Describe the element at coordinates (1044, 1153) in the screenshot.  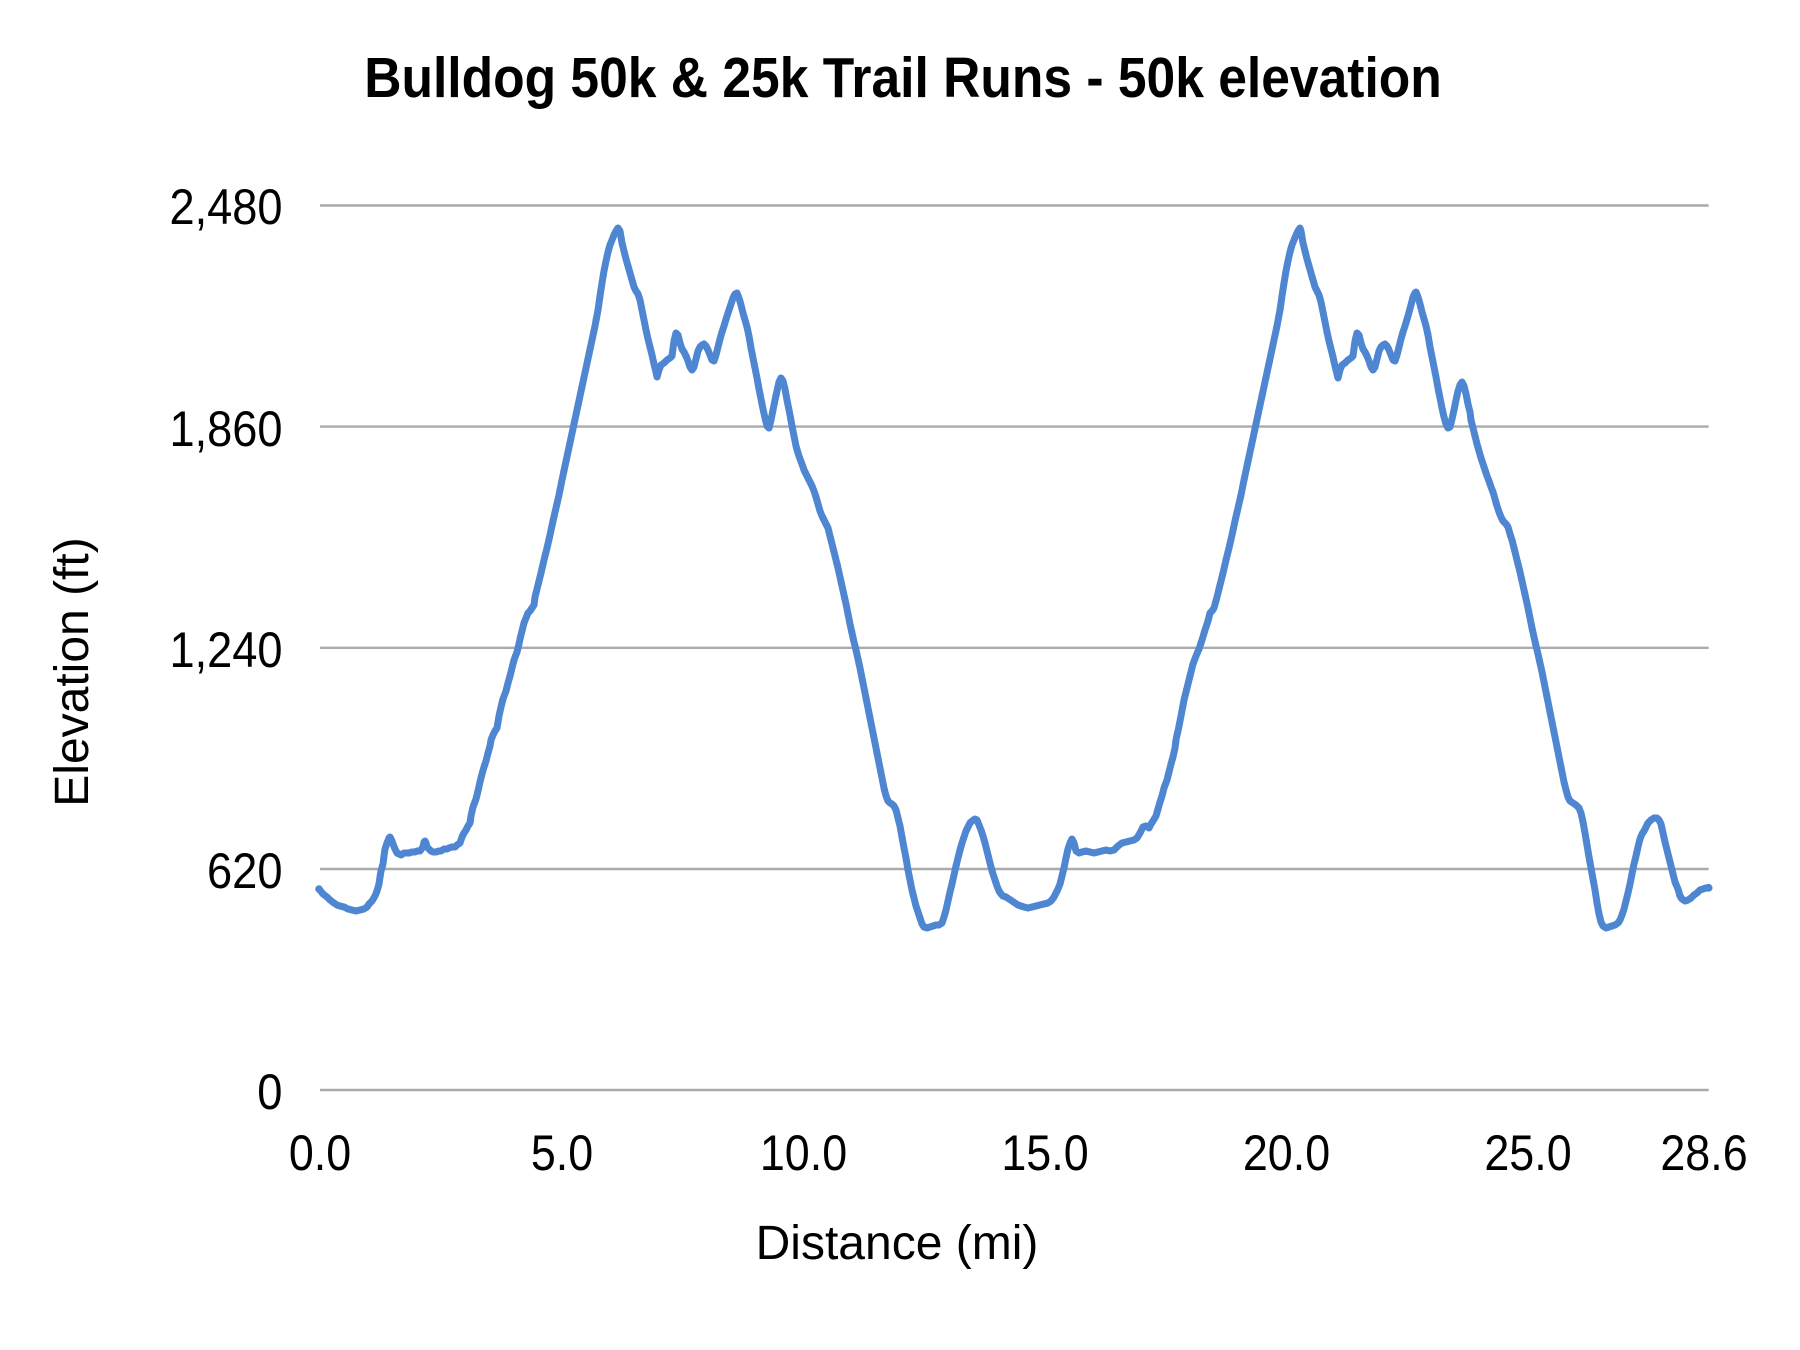
I see `svg-text: 15.0` at that location.